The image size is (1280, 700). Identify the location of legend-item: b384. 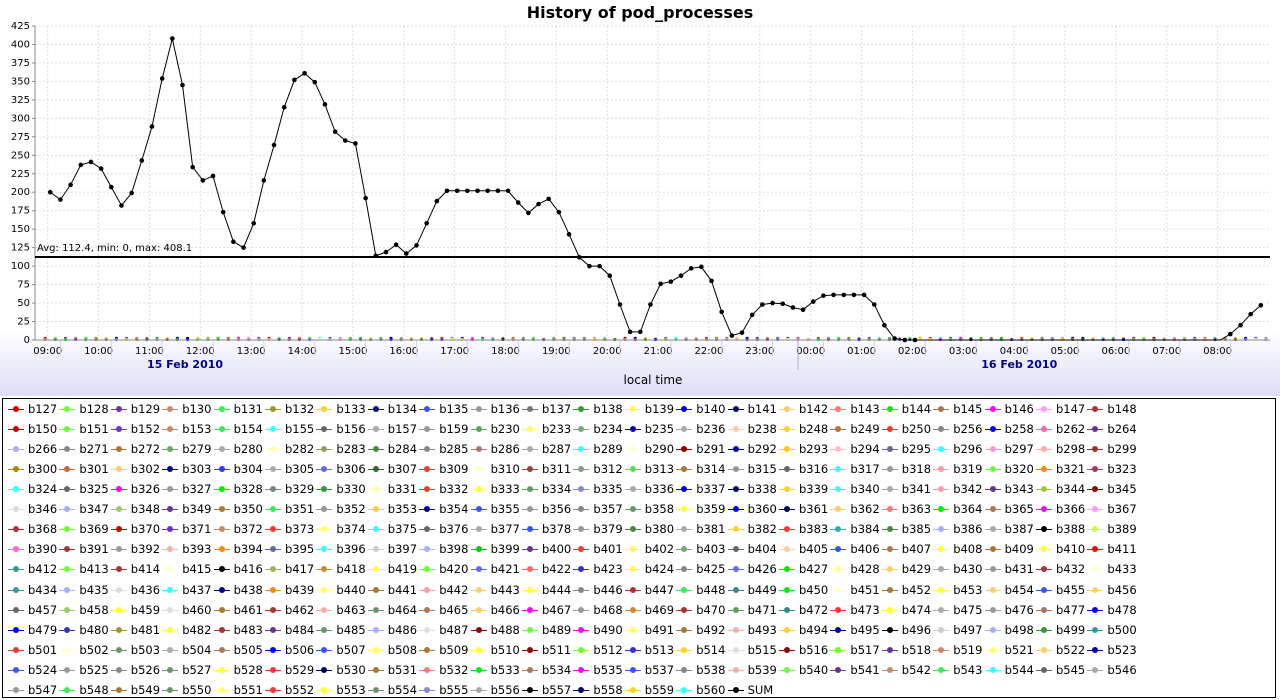
(853, 529).